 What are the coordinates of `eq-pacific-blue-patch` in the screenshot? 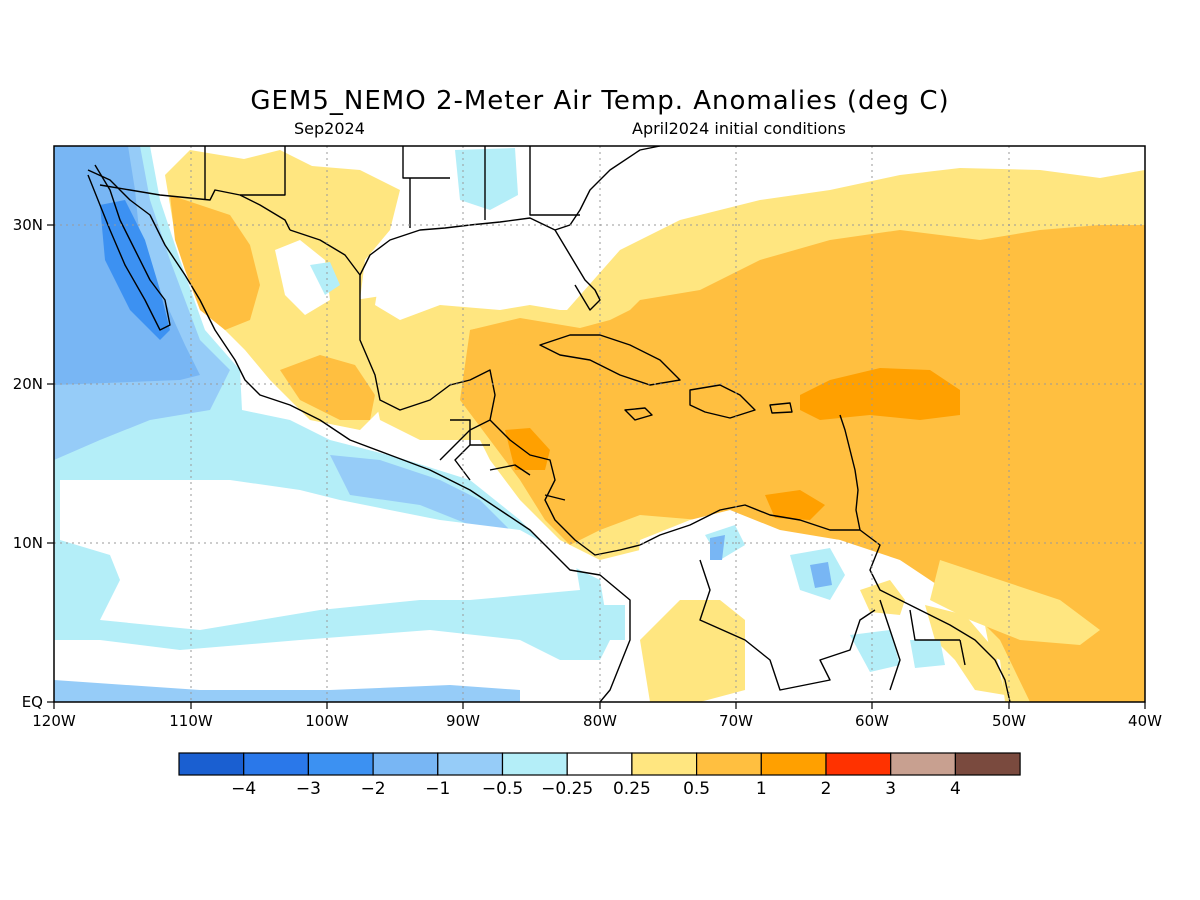 It's located at (605, 622).